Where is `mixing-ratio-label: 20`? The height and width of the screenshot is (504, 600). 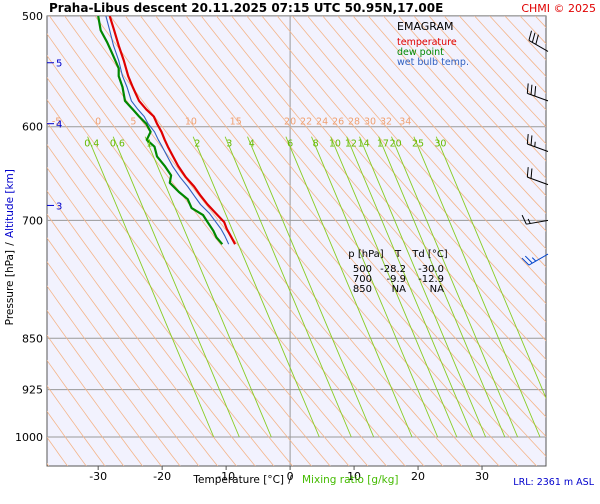
mixing-ratio-label: 20 is located at coordinates (396, 144).